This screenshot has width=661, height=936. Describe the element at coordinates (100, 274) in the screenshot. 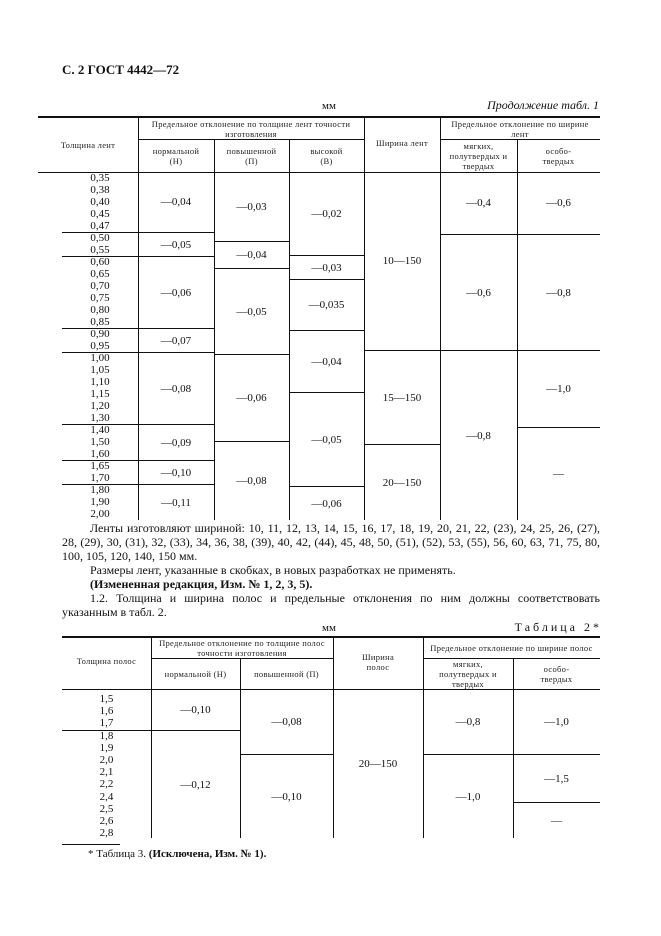

I see `thickness-value: 0,65` at that location.